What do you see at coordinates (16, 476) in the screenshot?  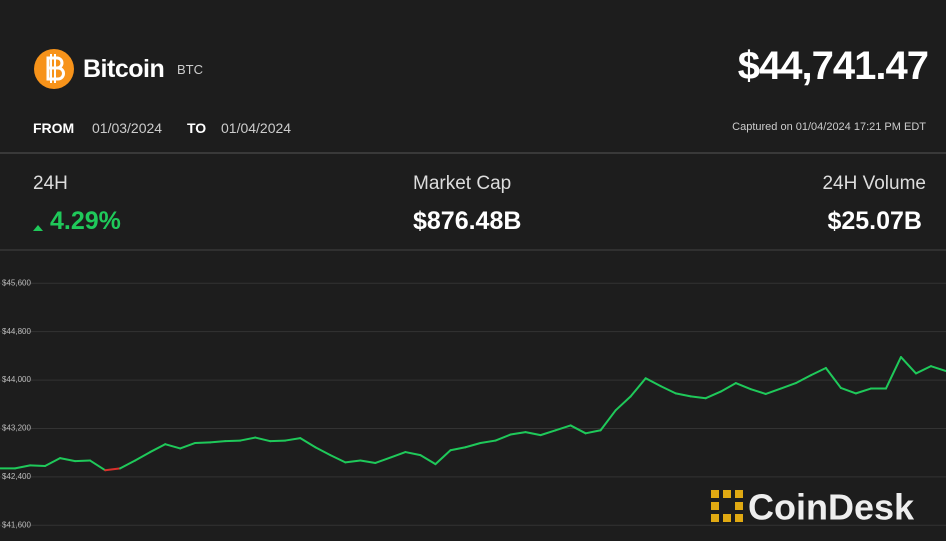 I see `y-tick-label: $42,400` at bounding box center [16, 476].